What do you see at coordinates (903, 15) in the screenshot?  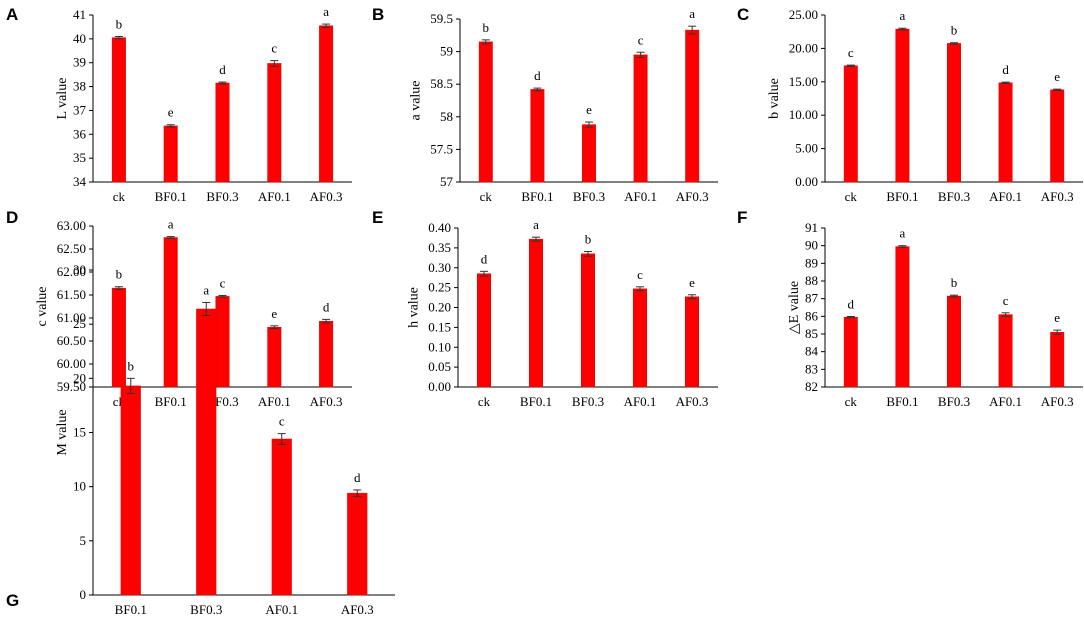 I see `panel-c-significance-label: a` at bounding box center [903, 15].